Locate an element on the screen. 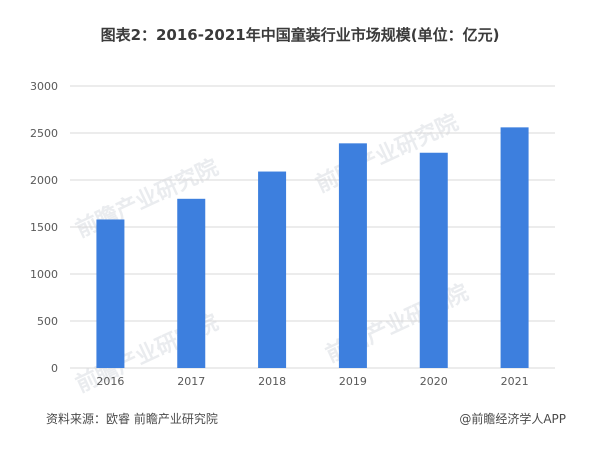  x-tick-label: 2018 is located at coordinates (272, 381).